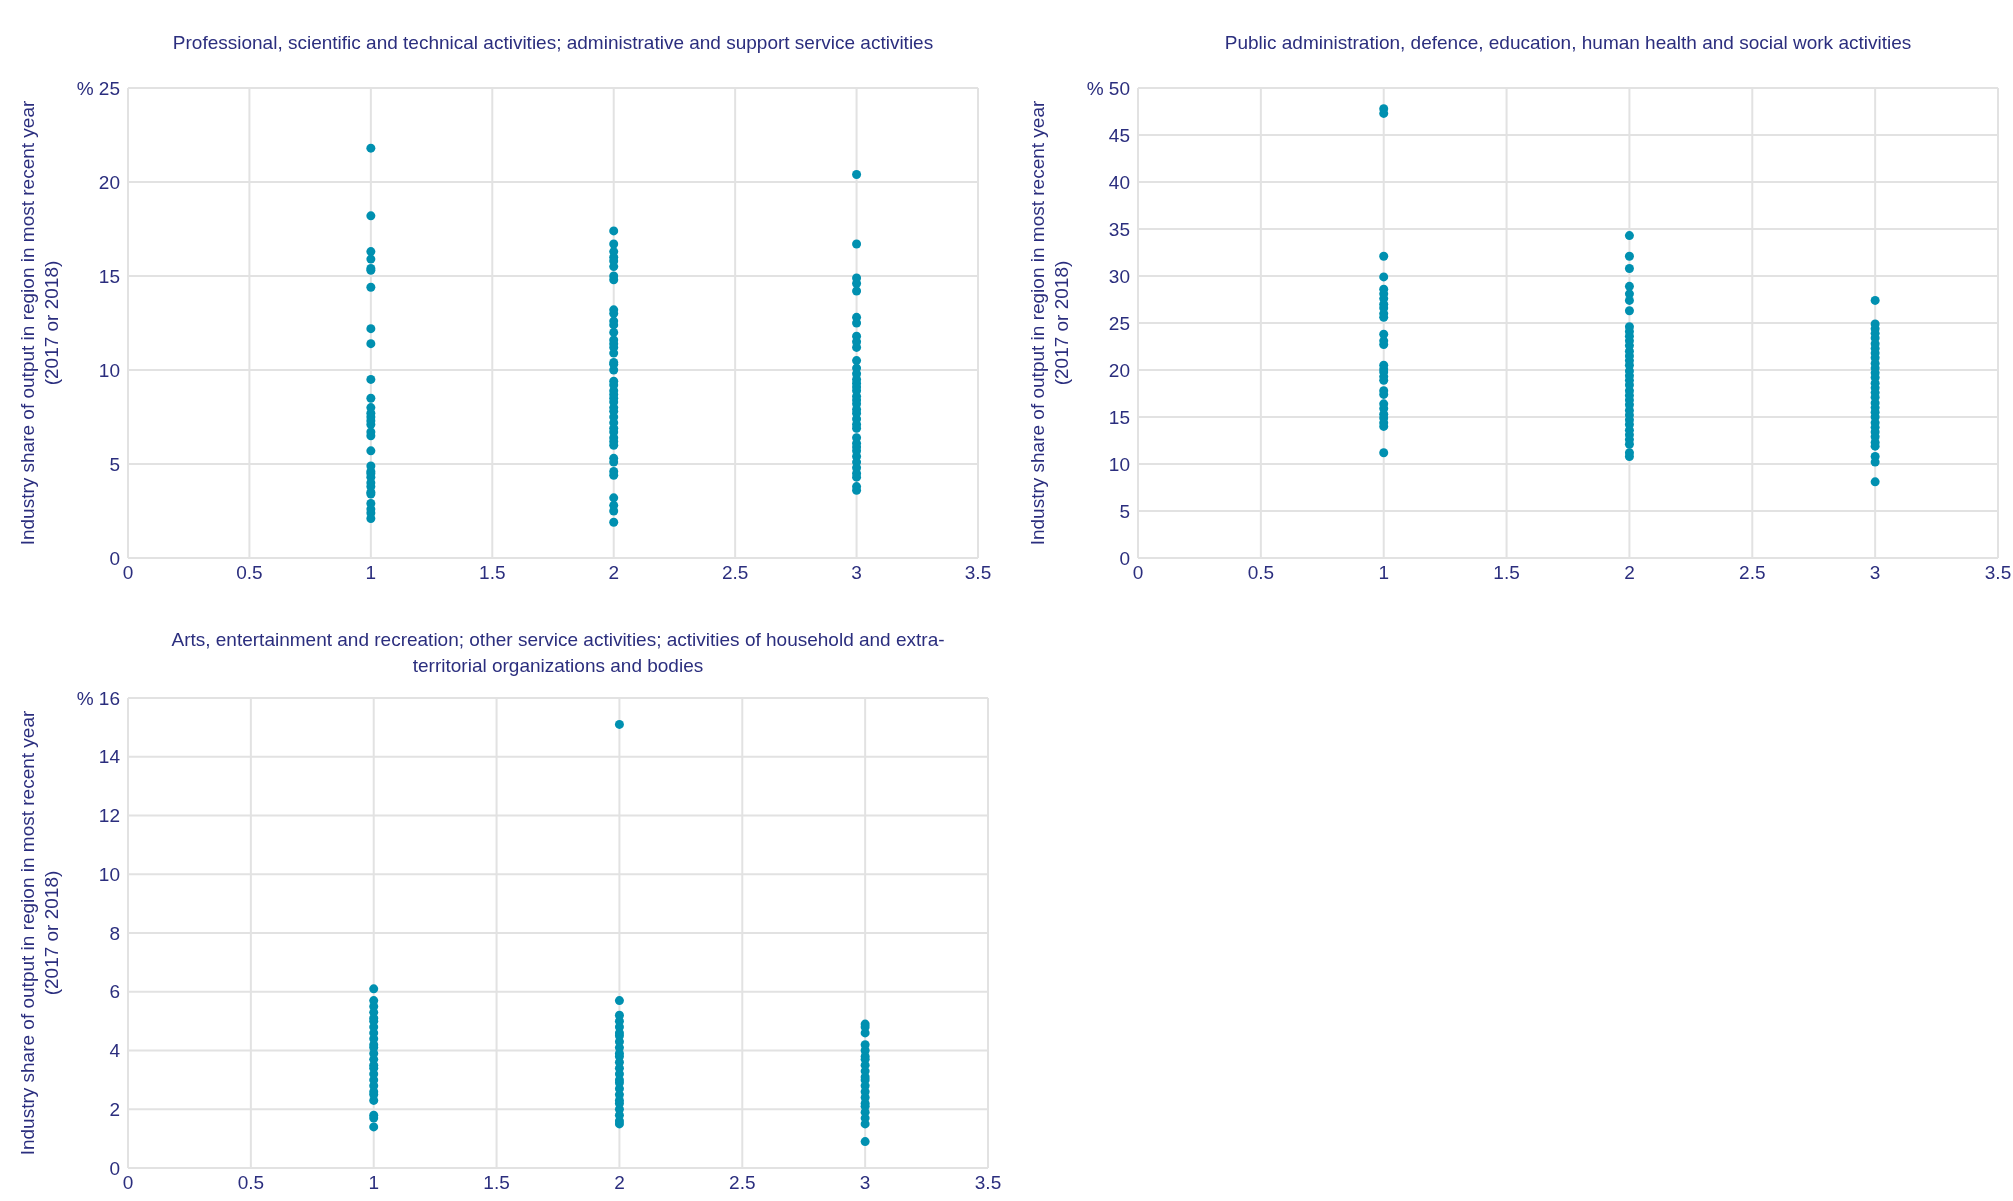 The image size is (2013, 1201). Describe the element at coordinates (114, 992) in the screenshot. I see `y-tick-label: 6` at that location.